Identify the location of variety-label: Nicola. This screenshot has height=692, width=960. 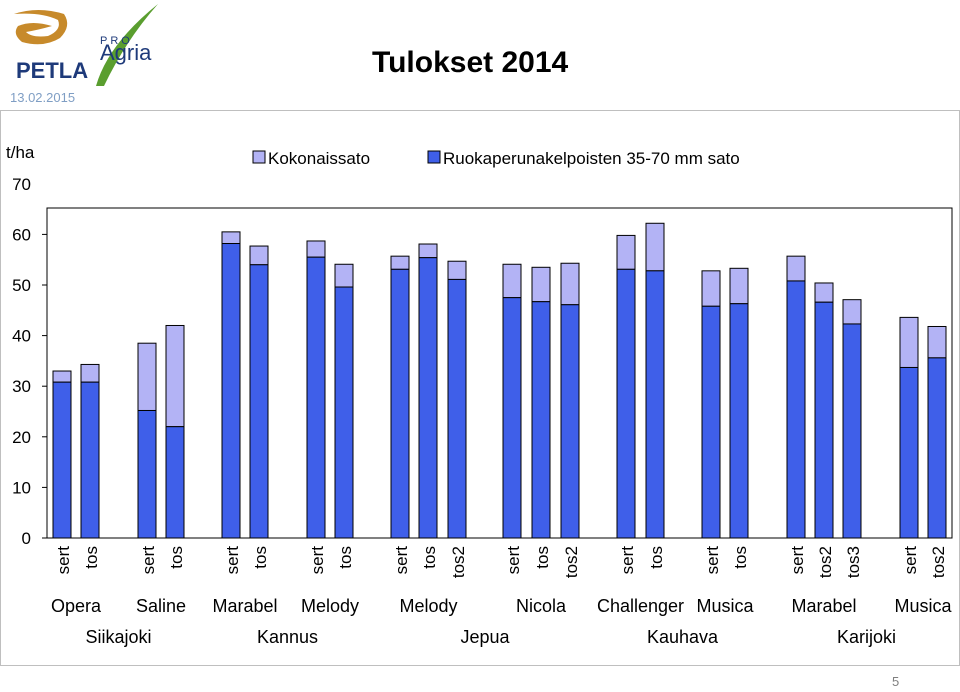
(541, 606).